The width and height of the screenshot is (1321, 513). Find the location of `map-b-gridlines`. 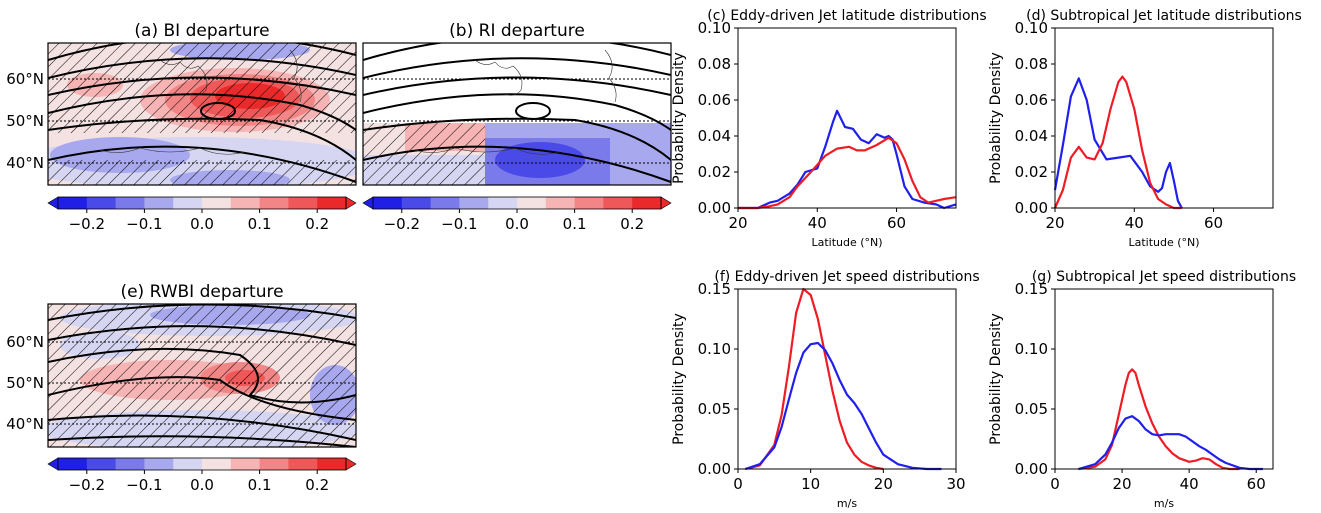

map-b-gridlines is located at coordinates (517, 121).